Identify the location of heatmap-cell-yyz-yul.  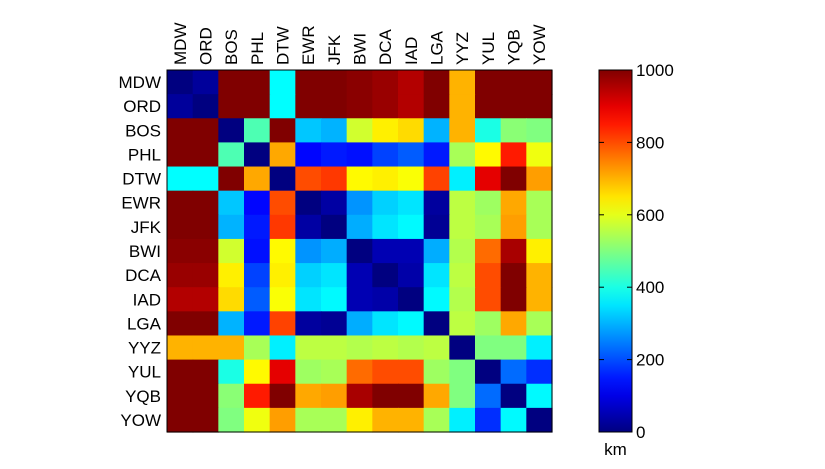
(488, 348).